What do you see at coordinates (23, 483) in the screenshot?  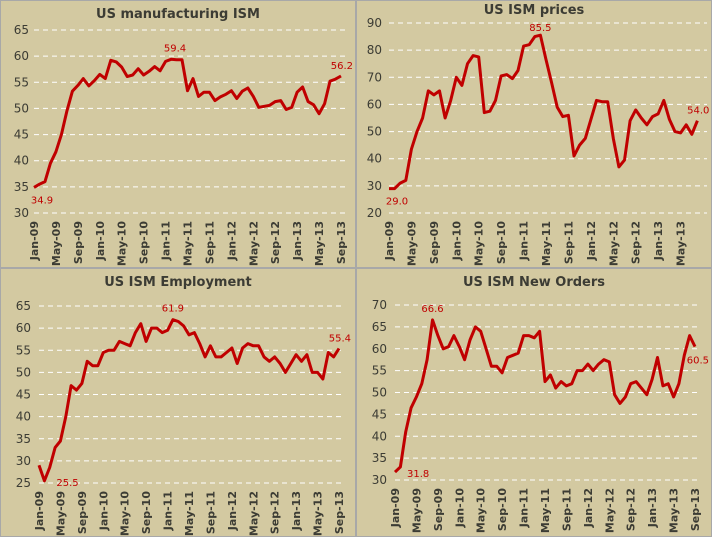 I see `y-tick-label: 25` at bounding box center [23, 483].